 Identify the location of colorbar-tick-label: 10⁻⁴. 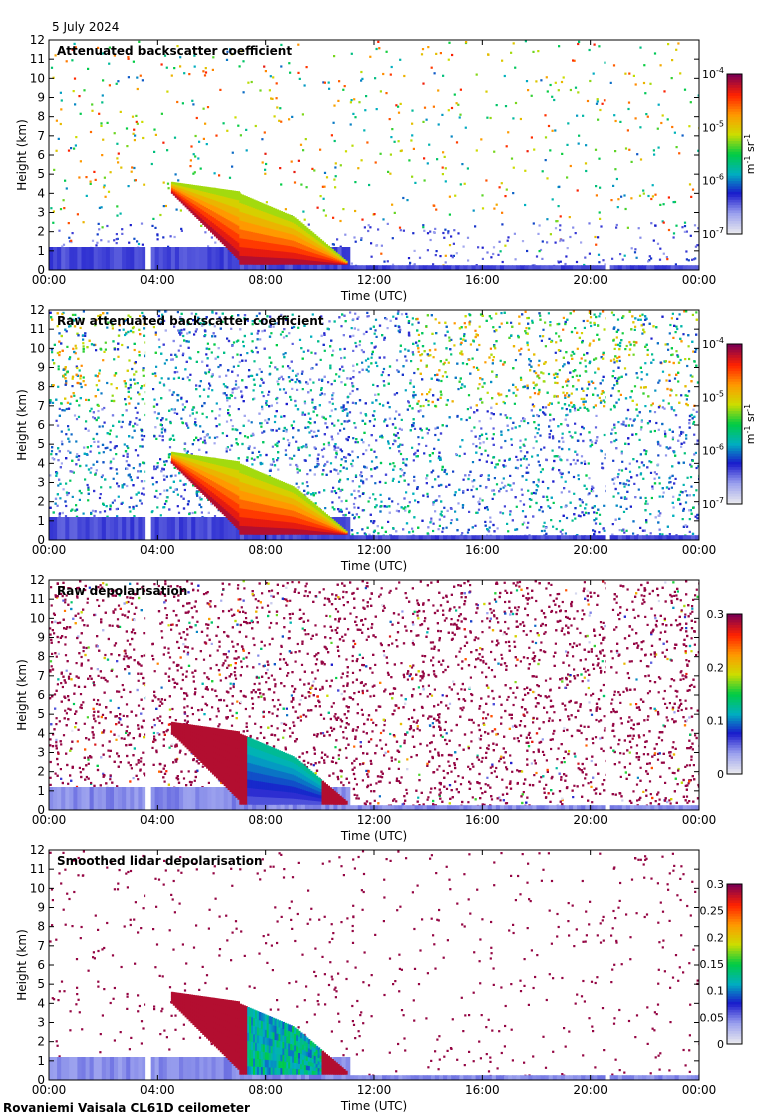
(713, 73).